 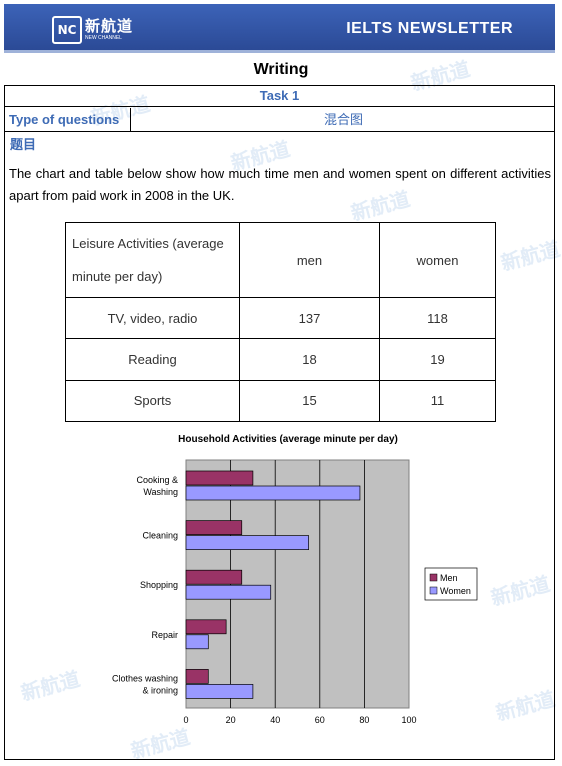 I want to click on category-label: Cooking &, so click(x=157, y=480).